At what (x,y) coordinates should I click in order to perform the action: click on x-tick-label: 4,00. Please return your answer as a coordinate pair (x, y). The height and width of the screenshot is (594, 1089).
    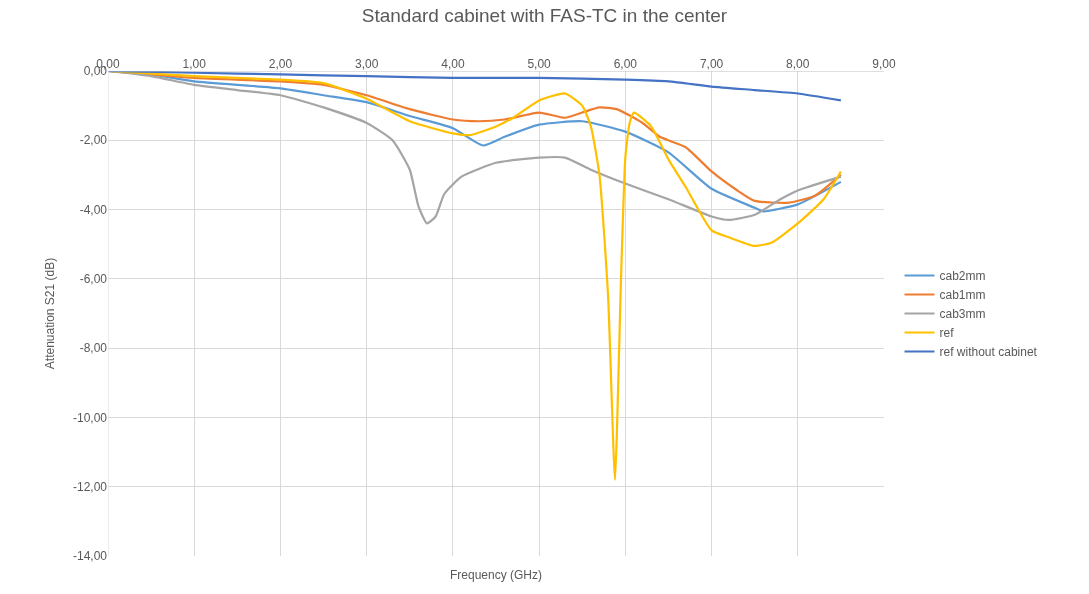
    Looking at the image, I should click on (453, 63).